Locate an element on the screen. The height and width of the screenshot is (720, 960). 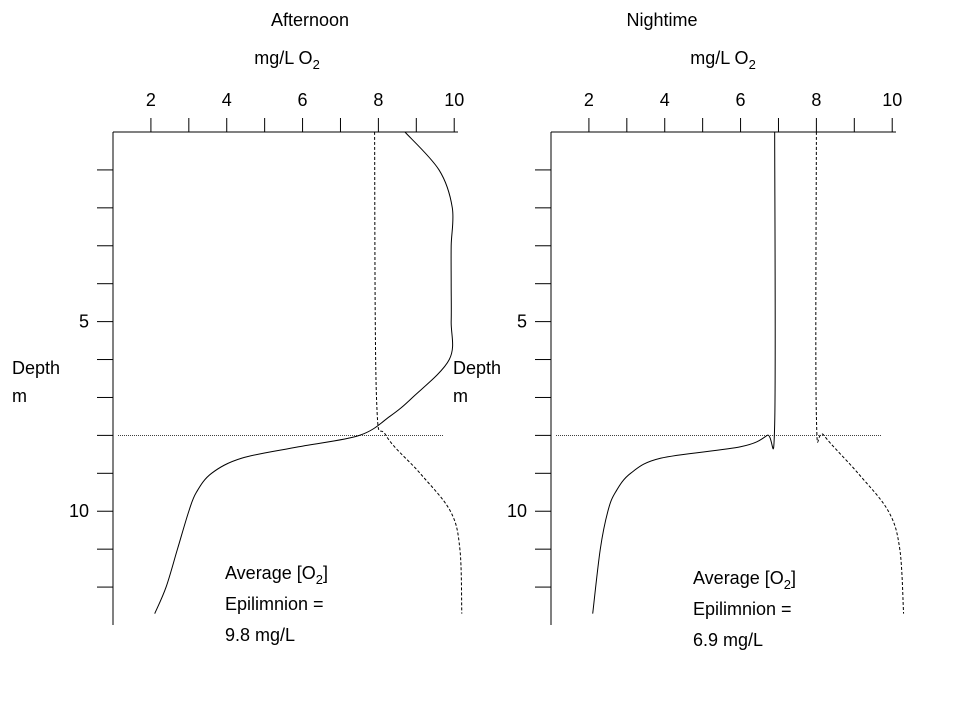
annotation: 6.9 mg/L is located at coordinates (728, 640).